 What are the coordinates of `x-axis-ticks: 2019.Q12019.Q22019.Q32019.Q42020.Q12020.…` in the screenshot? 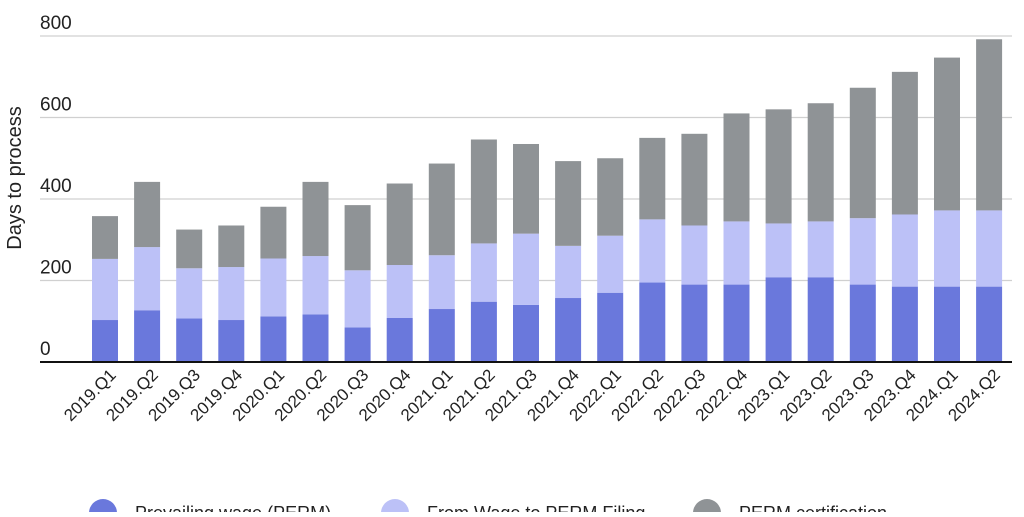 It's located at (532, 395).